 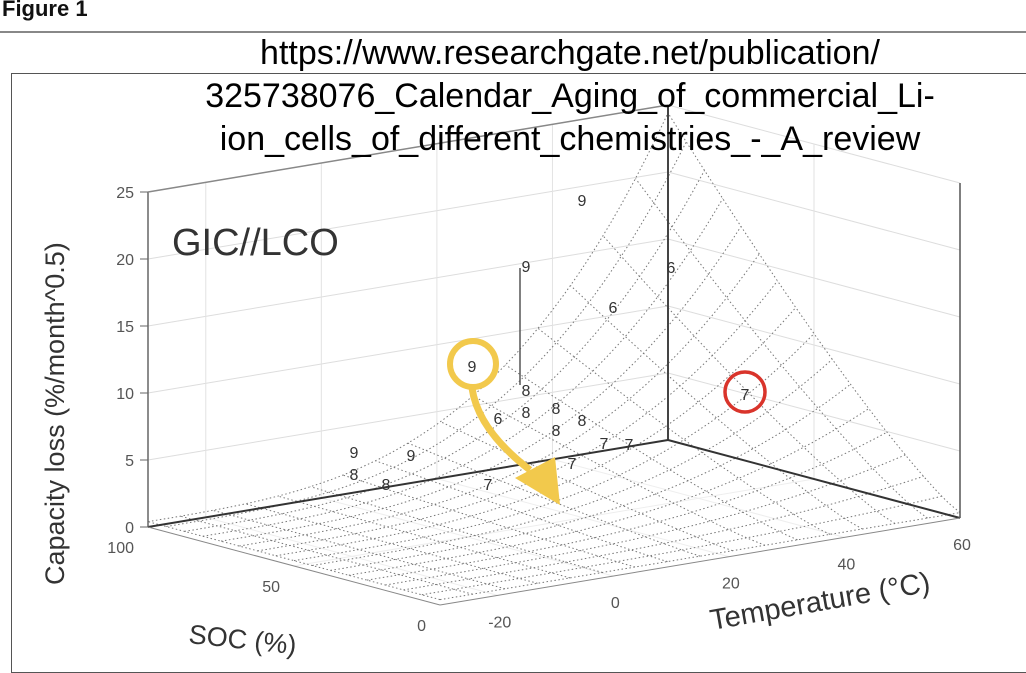 What do you see at coordinates (294, 566) in the screenshot?
I see `y-axis` at bounding box center [294, 566].